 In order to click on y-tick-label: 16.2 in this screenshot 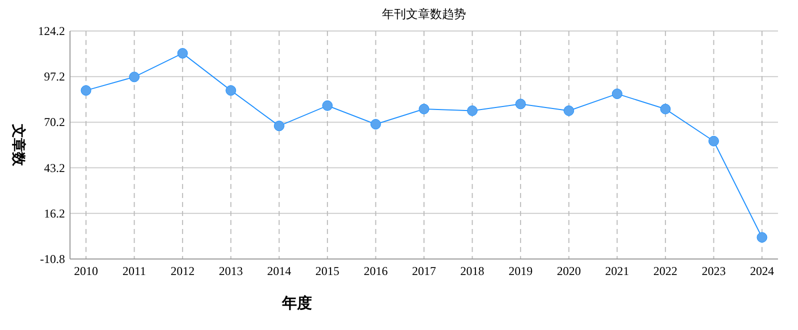, I will do `click(54, 213)`.